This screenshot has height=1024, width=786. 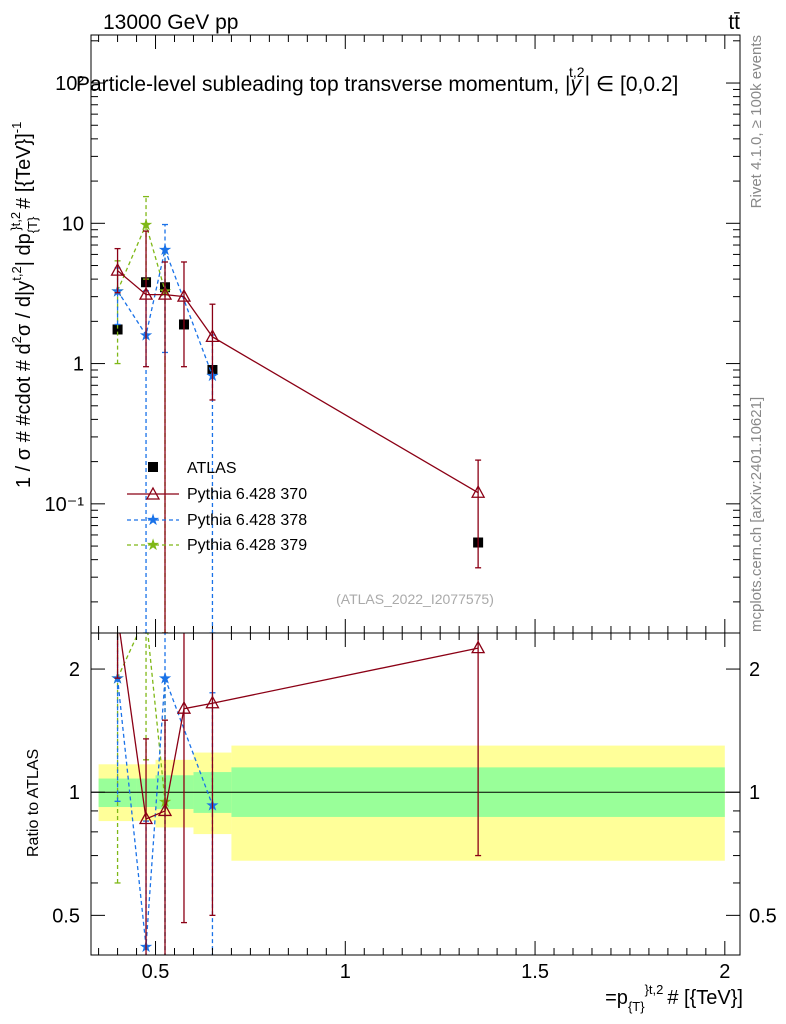 I want to click on main-y-tick-label: 10², so click(x=69, y=84).